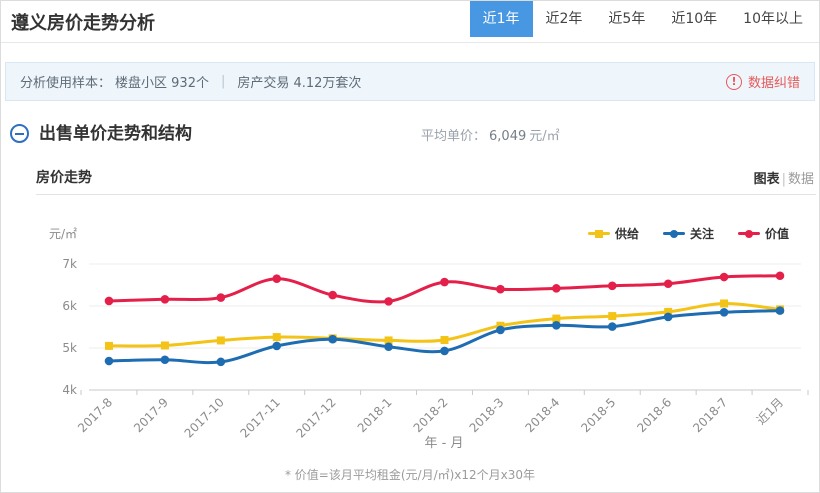  I want to click on sample-transactions: 房产交易 4.12万套次, so click(299, 83).